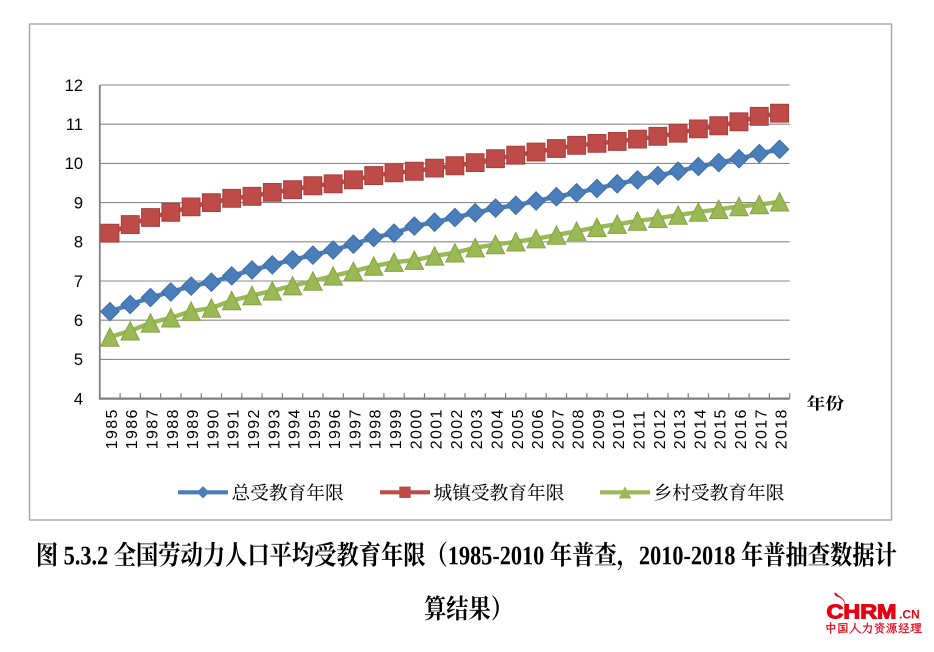 The height and width of the screenshot is (652, 934). Describe the element at coordinates (477, 428) in the screenshot. I see `svg-text: 2003` at that location.